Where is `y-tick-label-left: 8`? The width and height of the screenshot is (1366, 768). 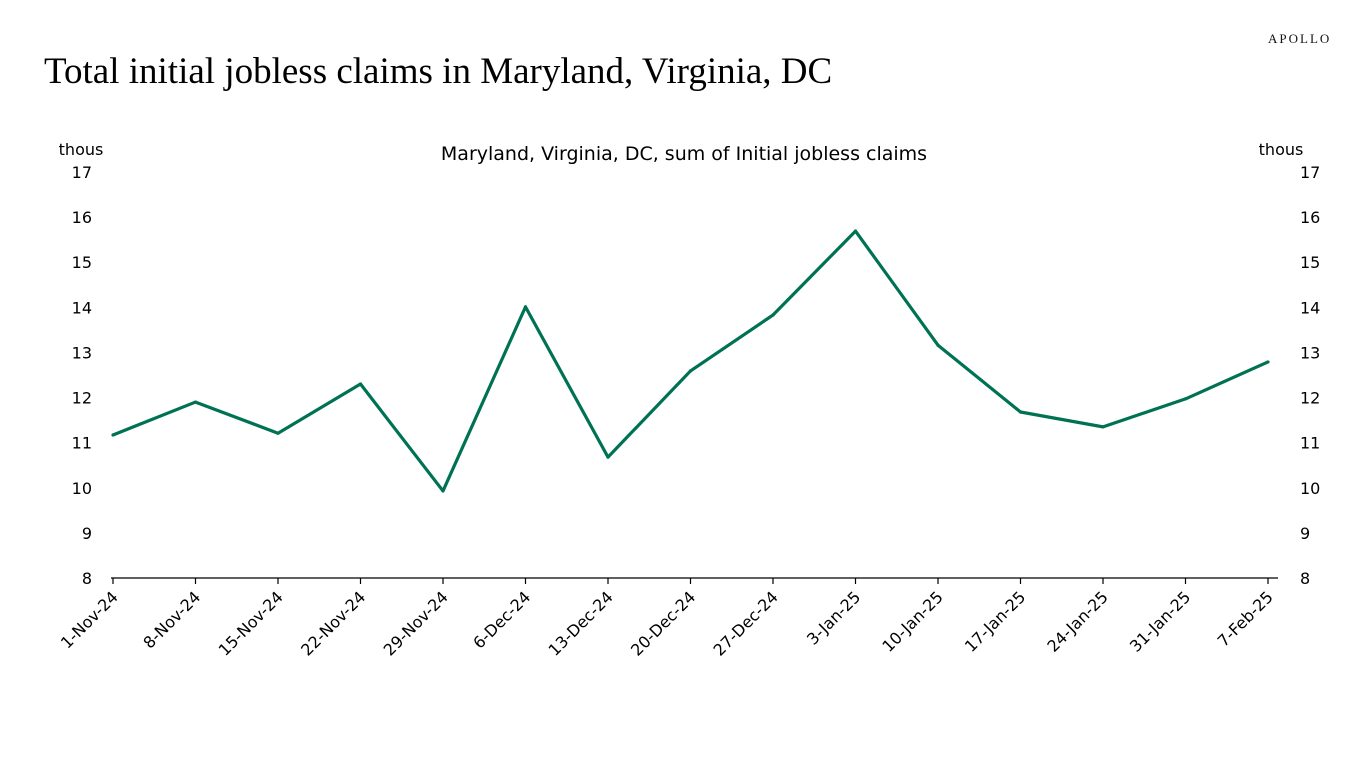
y-tick-label-left: 8 is located at coordinates (87, 578).